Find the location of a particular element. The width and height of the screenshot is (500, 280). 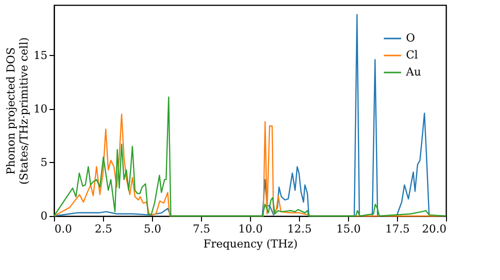

x-tick-label: 20.0 is located at coordinates (434, 229).